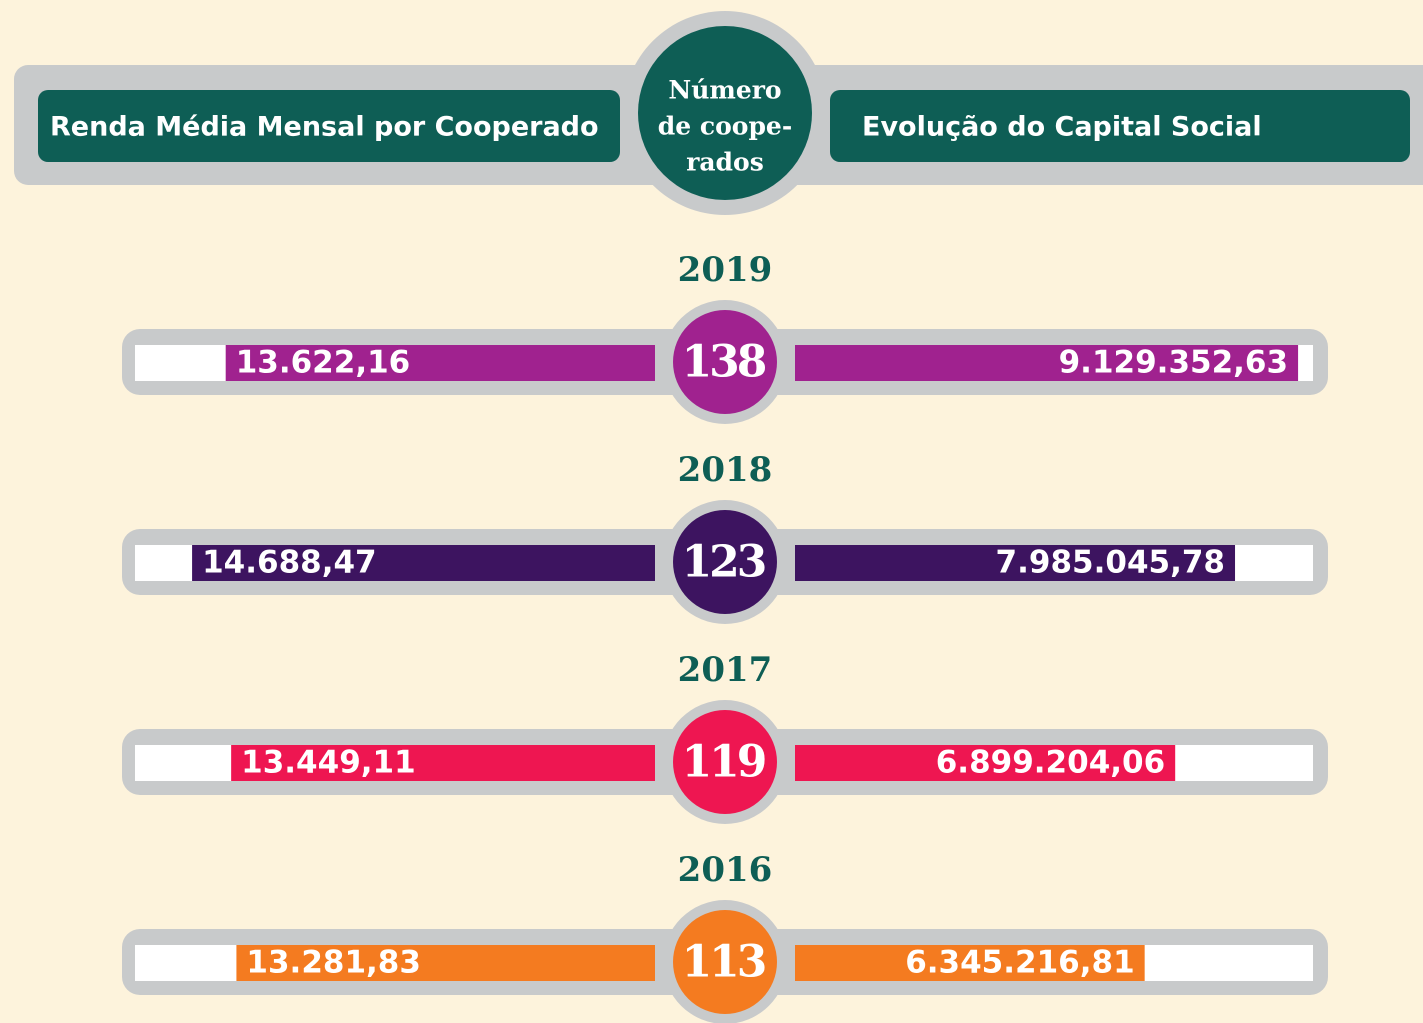  What do you see at coordinates (725, 870) in the screenshot?
I see `year-label: 2016` at bounding box center [725, 870].